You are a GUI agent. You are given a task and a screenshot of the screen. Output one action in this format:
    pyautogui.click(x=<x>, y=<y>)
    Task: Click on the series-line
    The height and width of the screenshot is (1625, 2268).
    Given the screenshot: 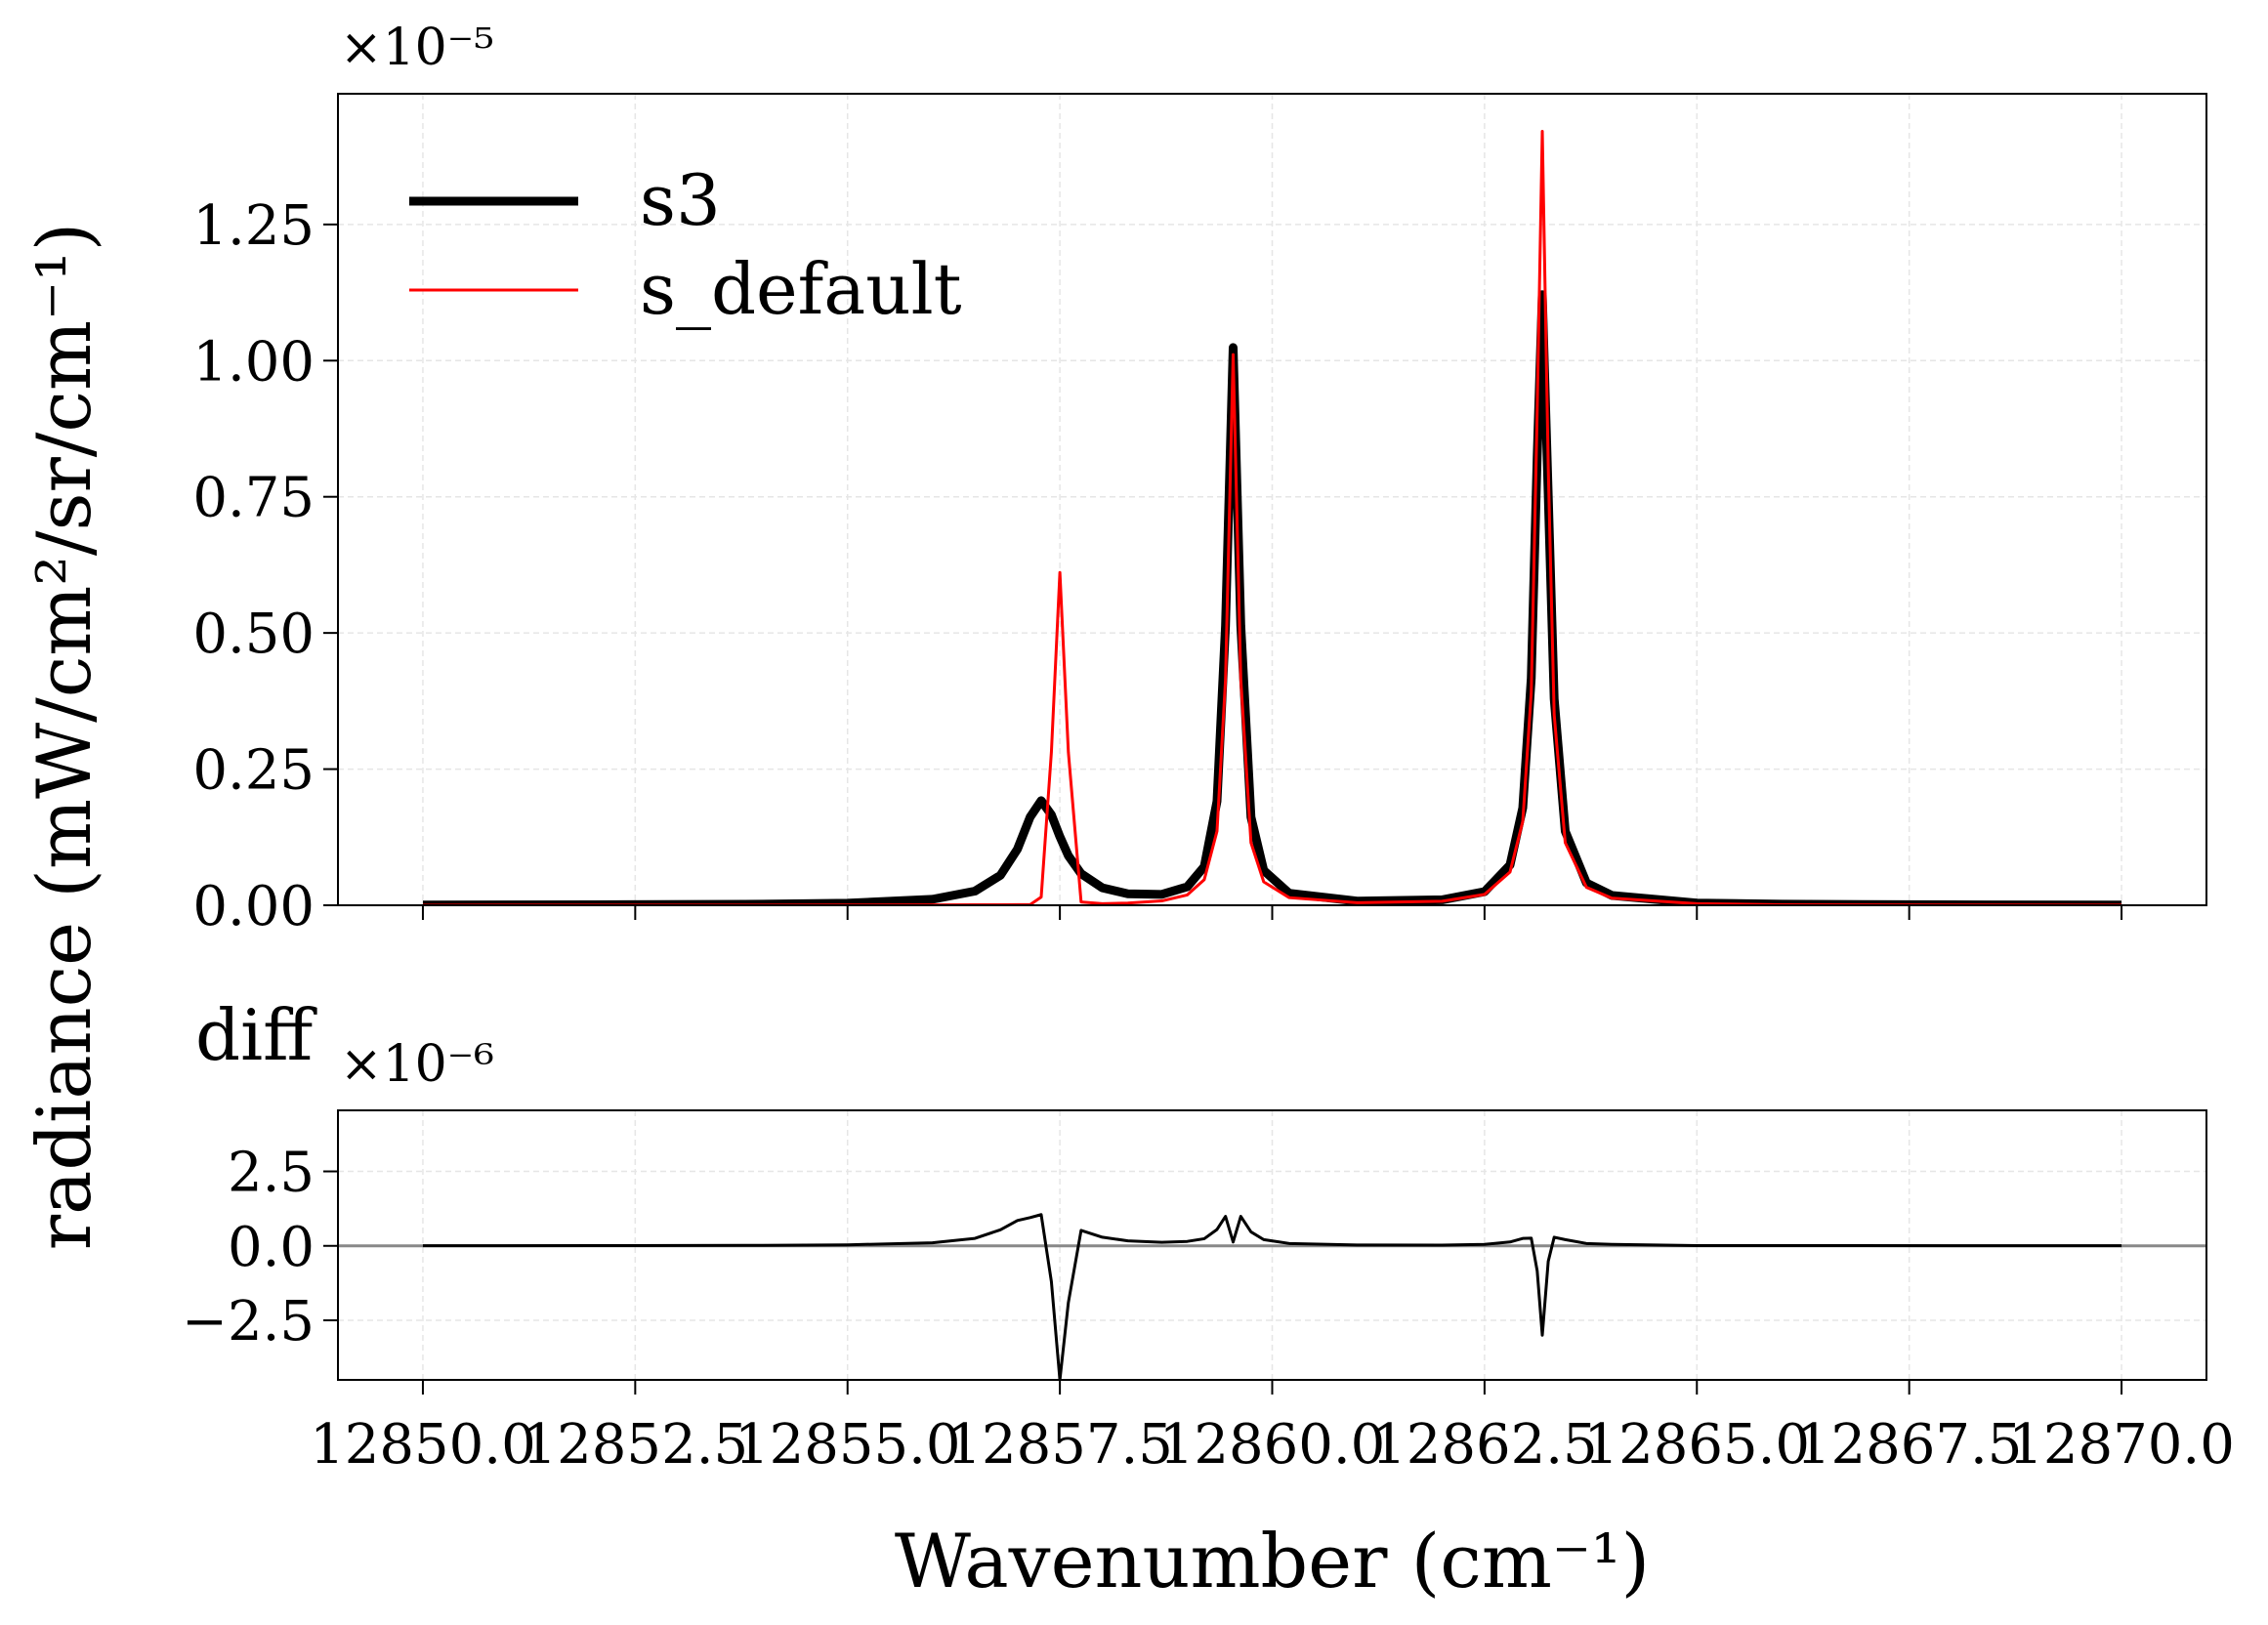 What is the action you would take?
    pyautogui.click(x=1272, y=1296)
    